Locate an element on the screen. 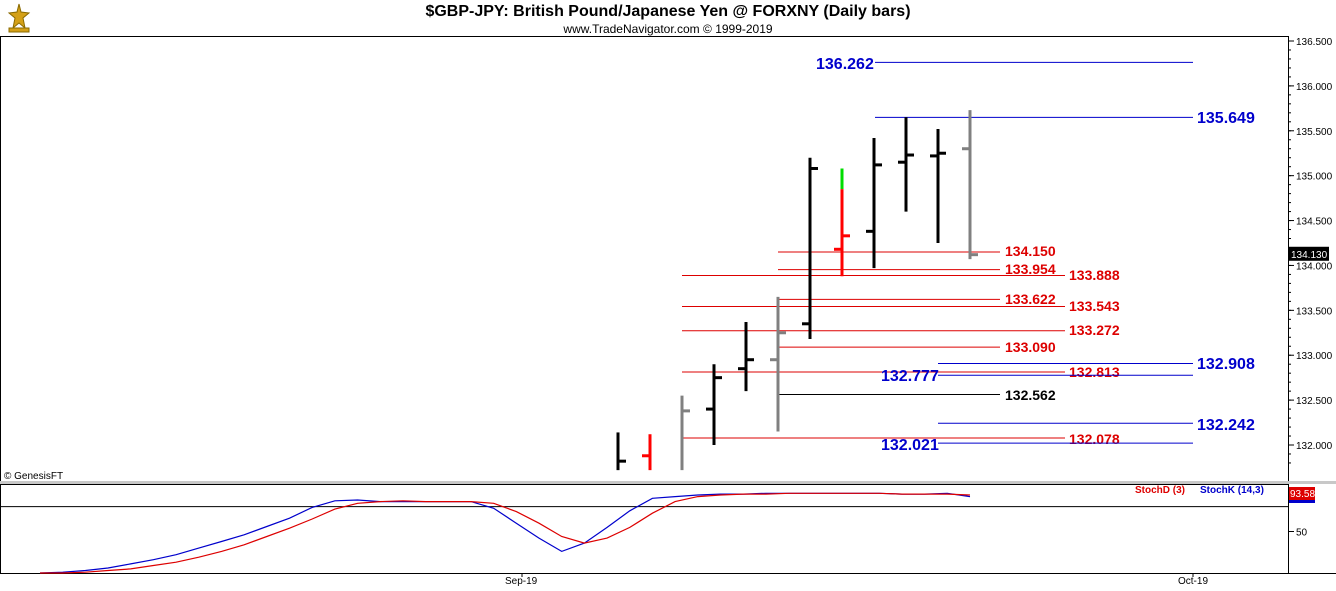  y-tick-label: 136.500 is located at coordinates (1314, 42).